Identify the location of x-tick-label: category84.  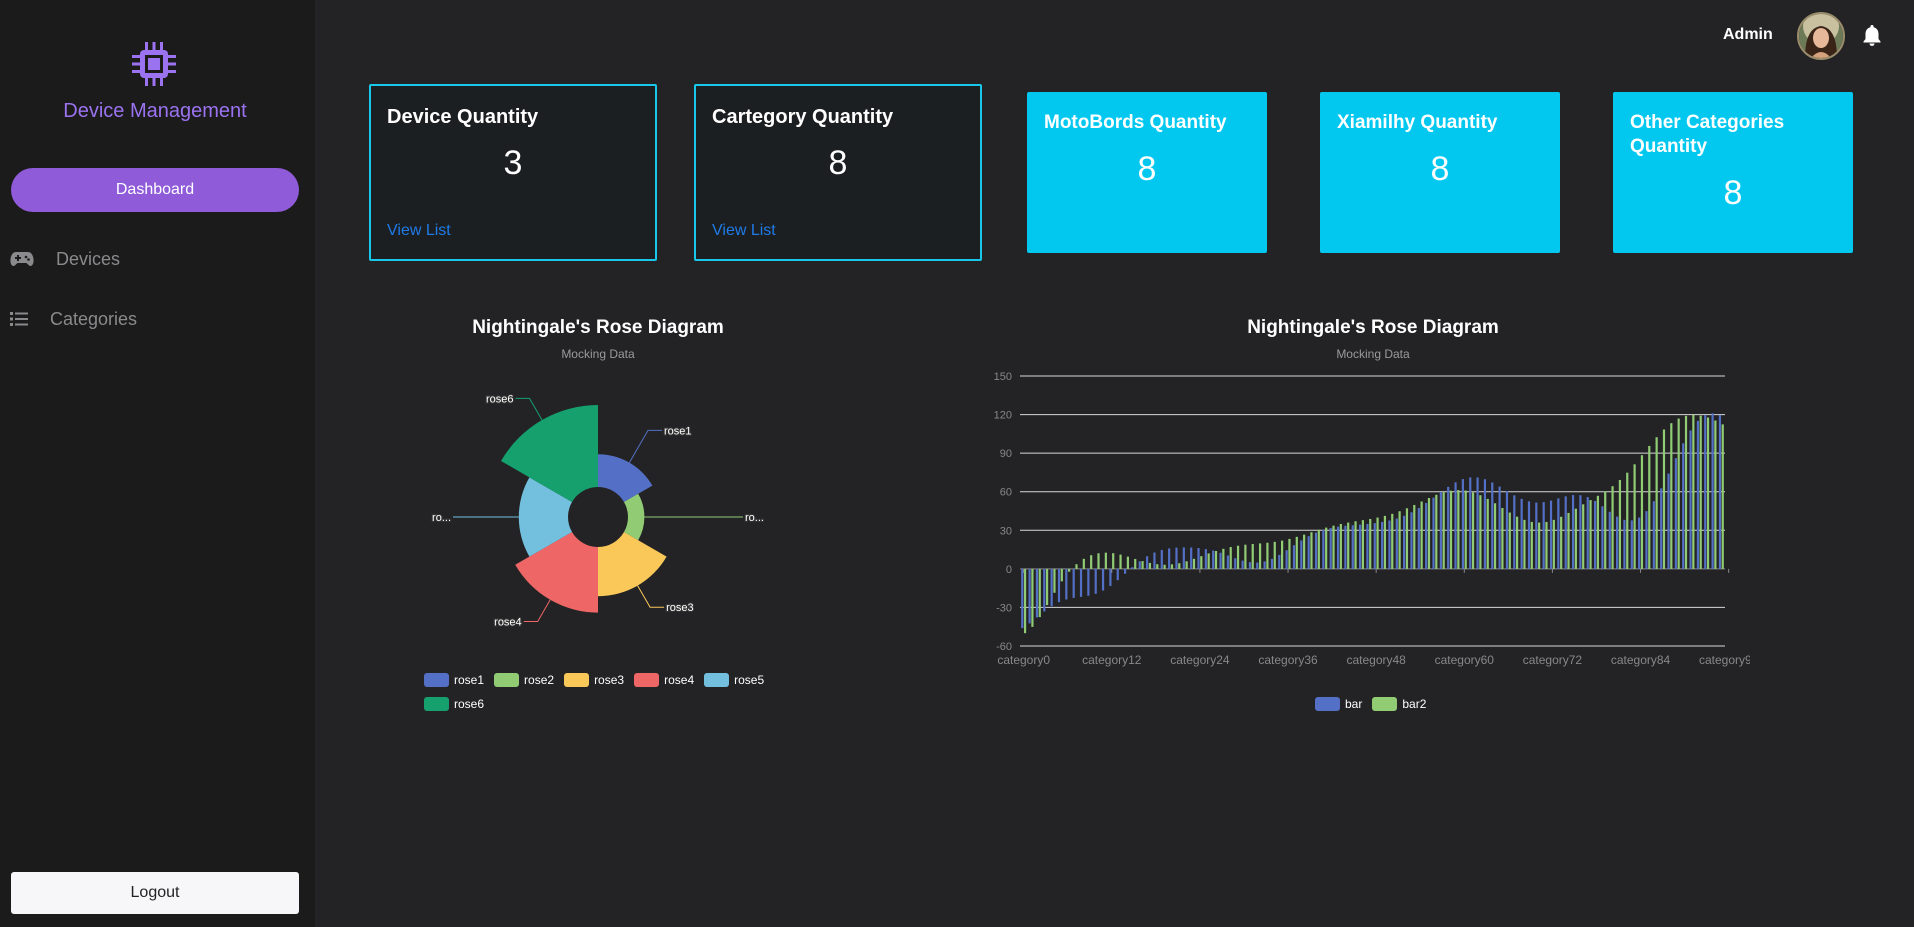
(1641, 660).